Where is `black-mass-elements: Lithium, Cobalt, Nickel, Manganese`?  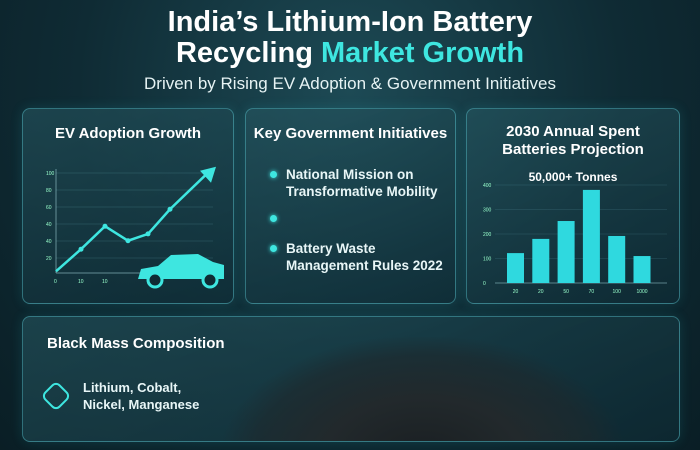 black-mass-elements: Lithium, Cobalt, Nickel, Manganese is located at coordinates (141, 396).